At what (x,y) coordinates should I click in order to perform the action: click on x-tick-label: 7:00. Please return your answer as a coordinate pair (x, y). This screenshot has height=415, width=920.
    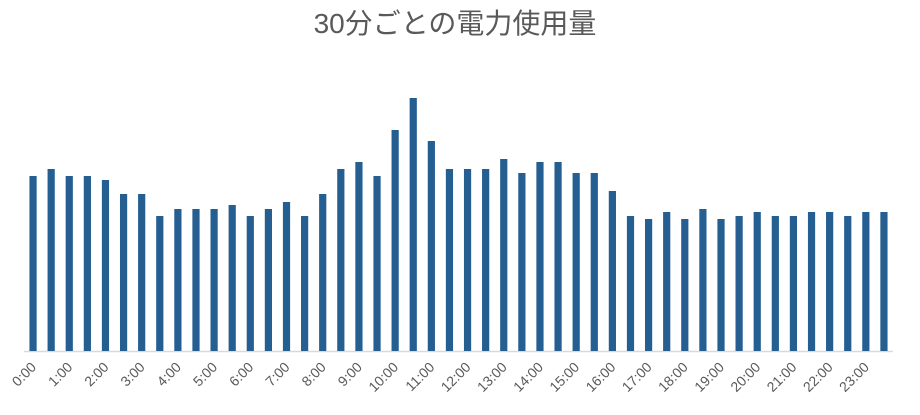
    Looking at the image, I should click on (277, 374).